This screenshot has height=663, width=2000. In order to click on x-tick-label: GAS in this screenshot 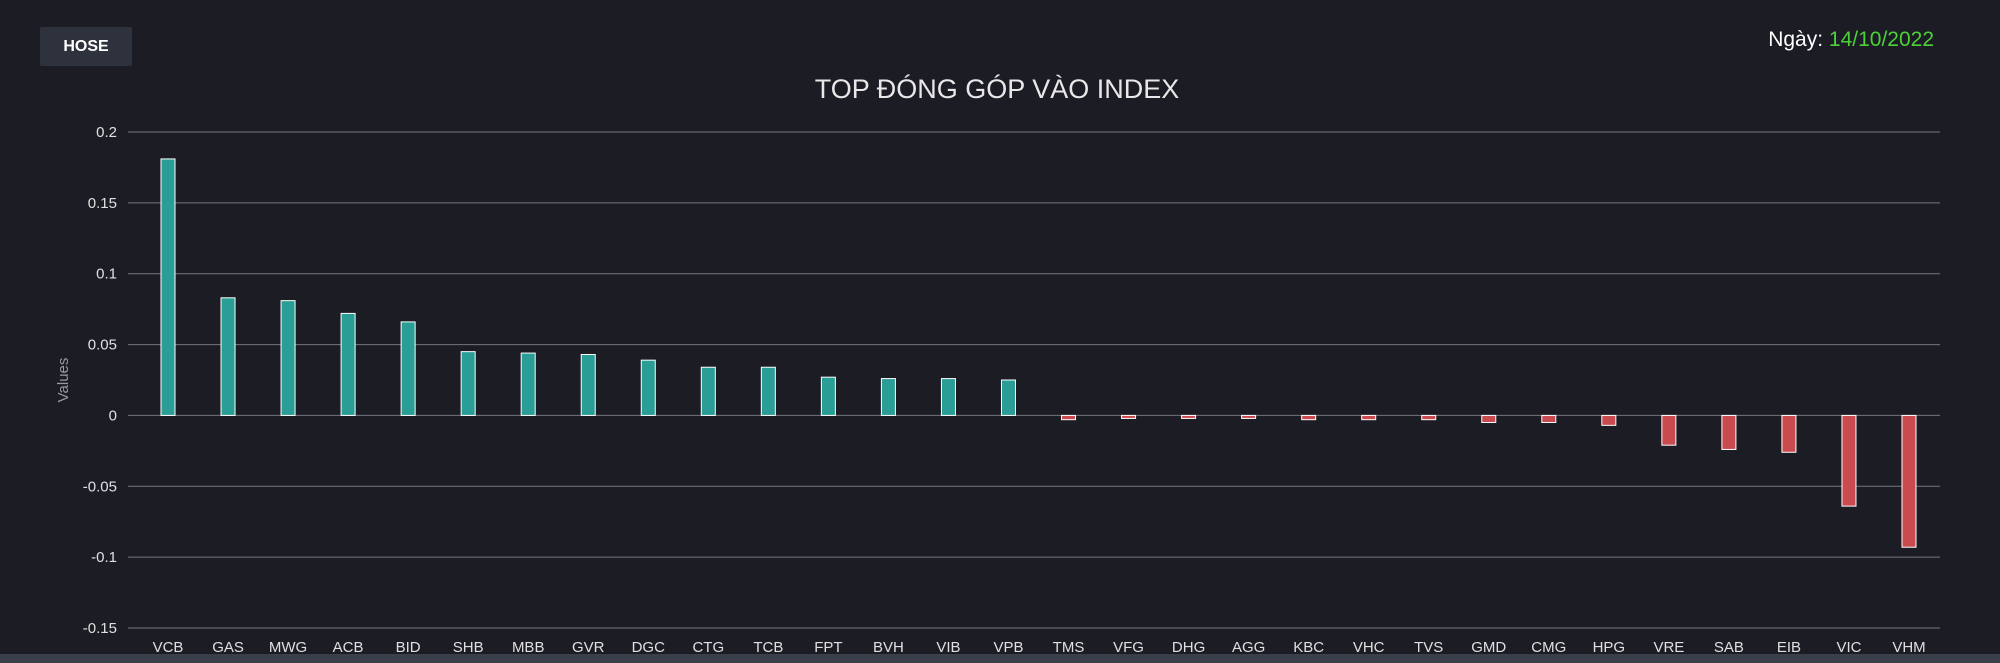, I will do `click(228, 647)`.